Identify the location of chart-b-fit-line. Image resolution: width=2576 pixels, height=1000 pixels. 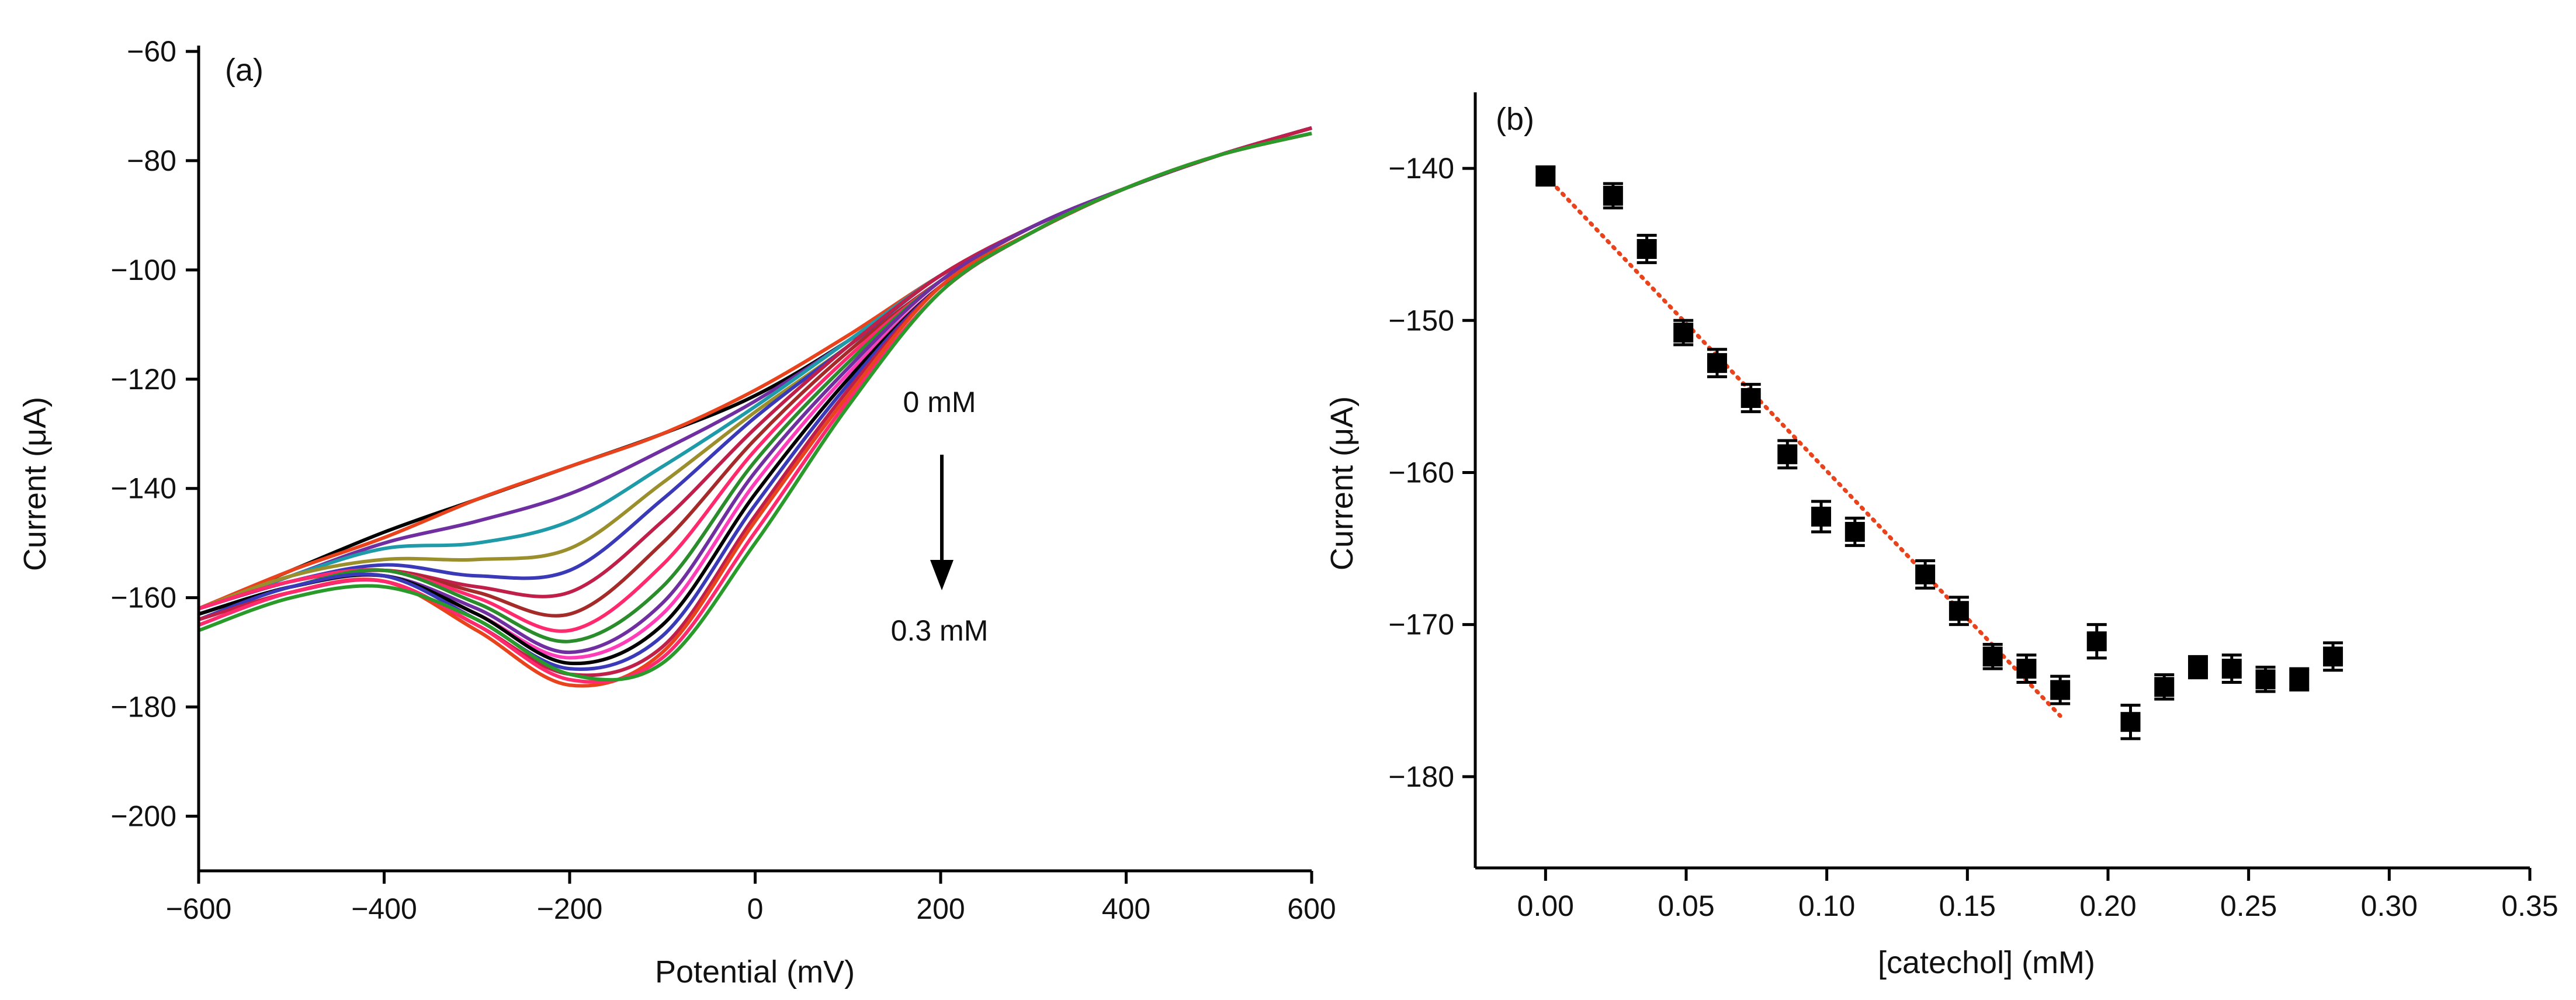
(1802, 446).